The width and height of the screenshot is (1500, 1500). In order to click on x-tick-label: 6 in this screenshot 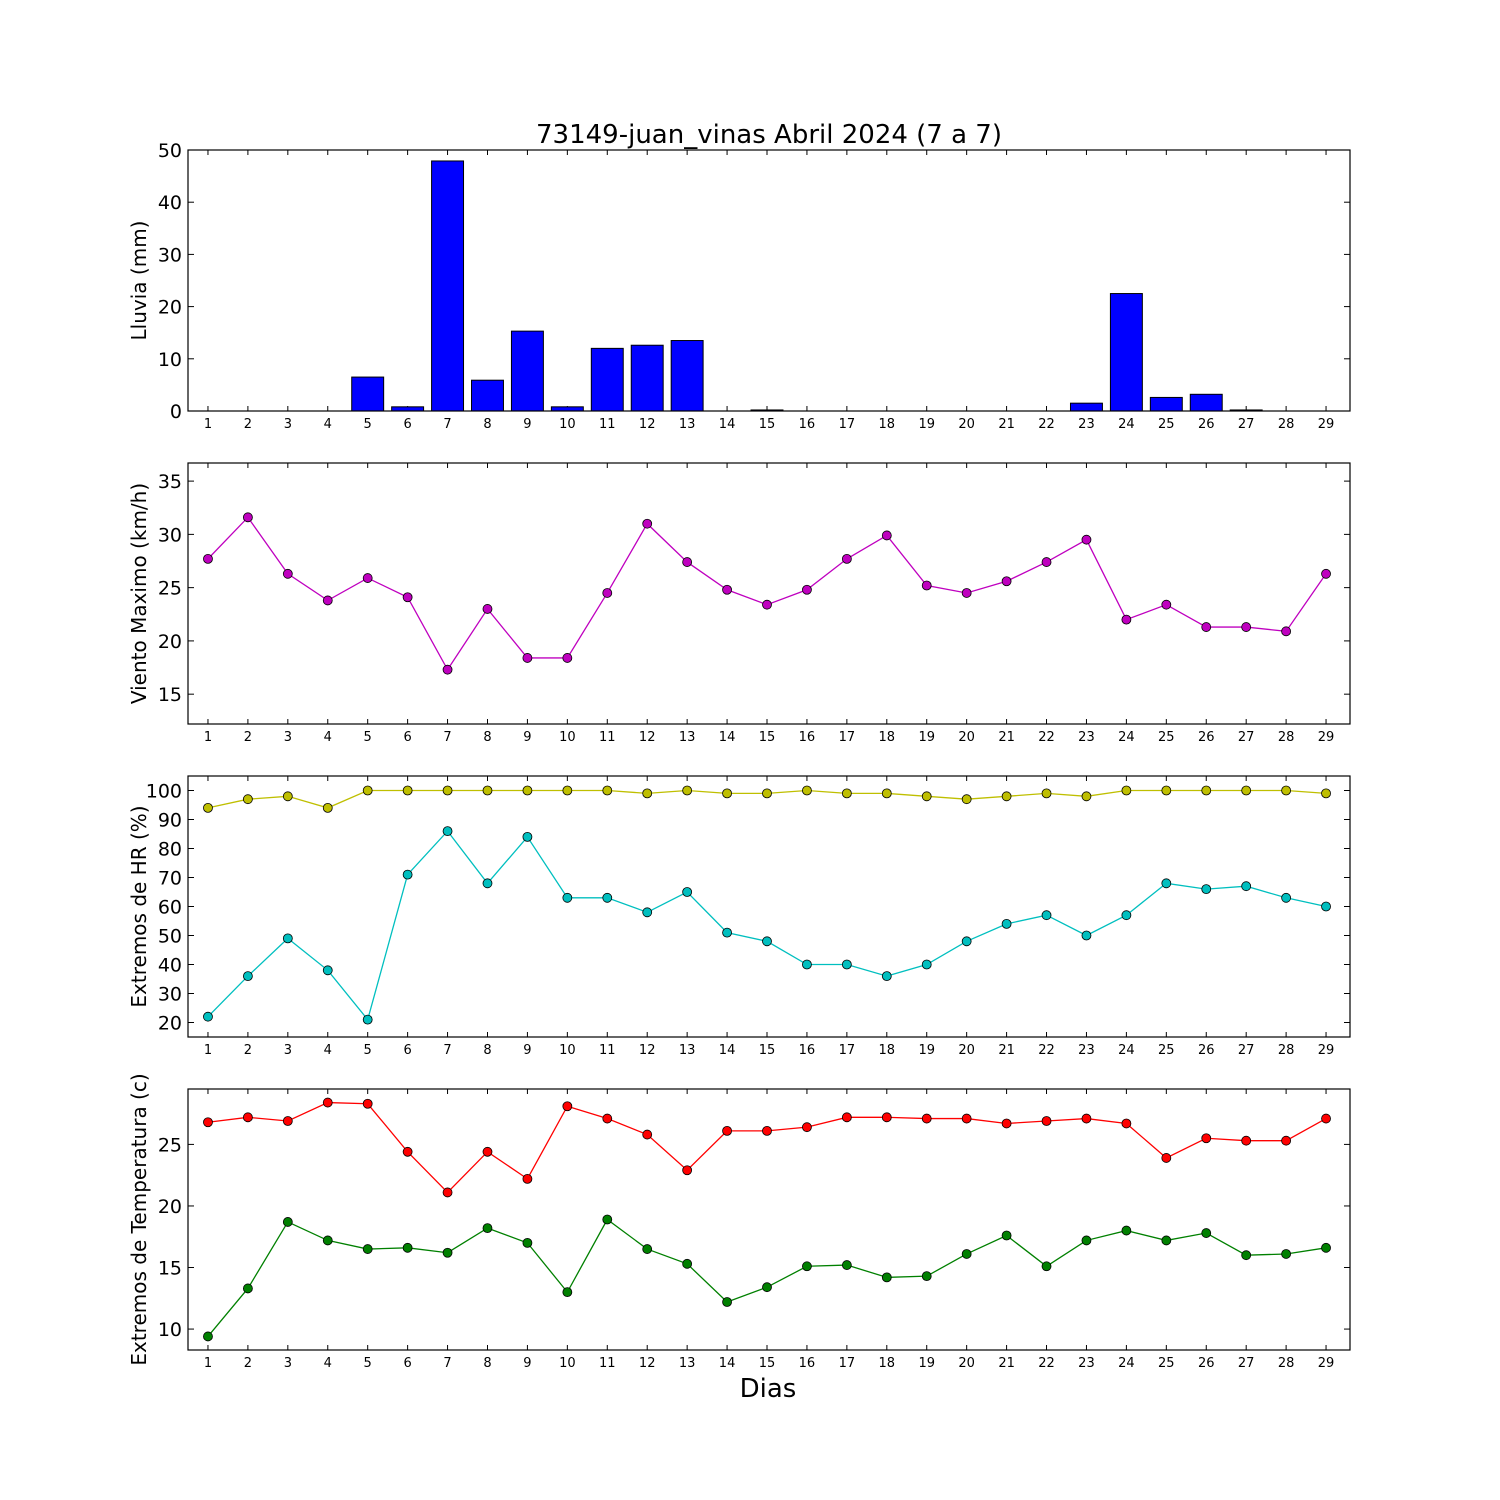, I will do `click(407, 1363)`.